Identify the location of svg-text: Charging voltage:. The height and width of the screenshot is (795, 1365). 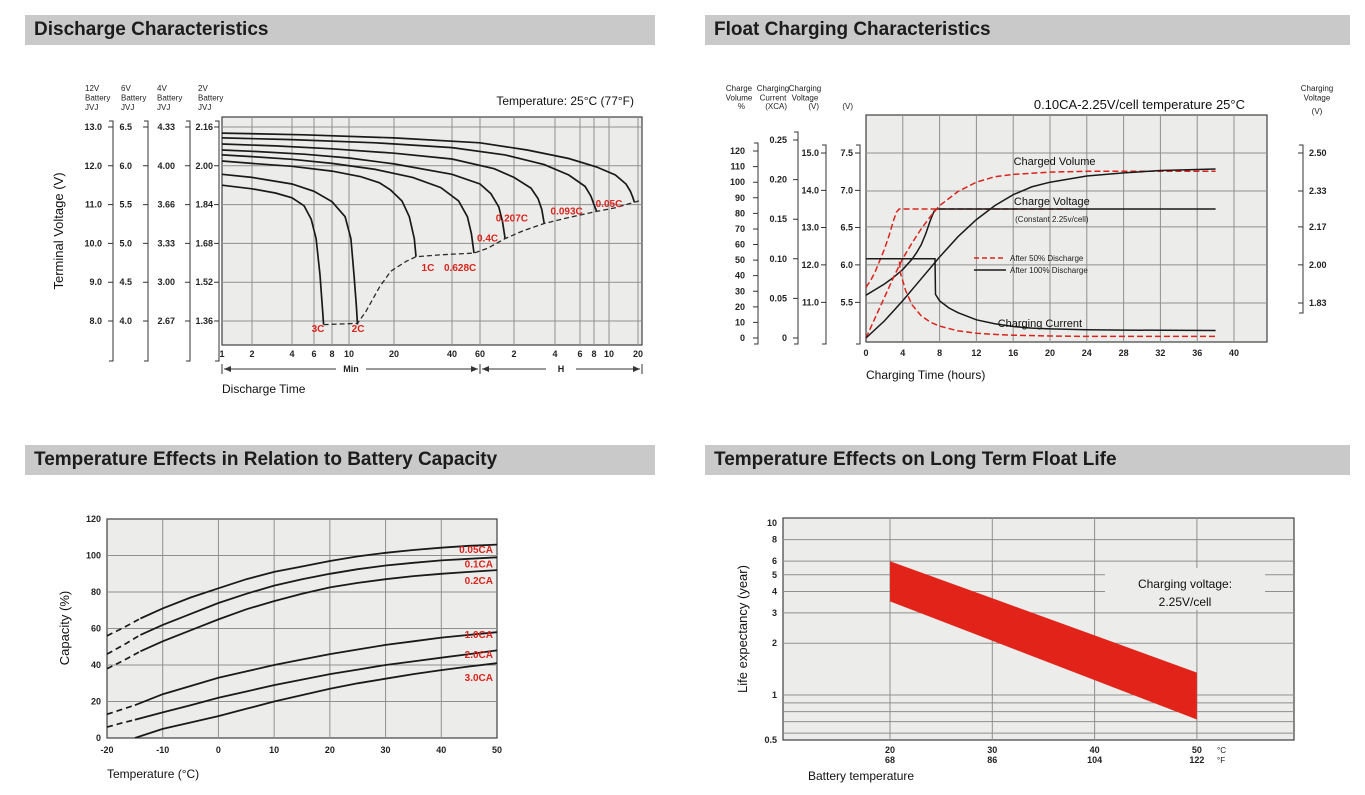
(1185, 584).